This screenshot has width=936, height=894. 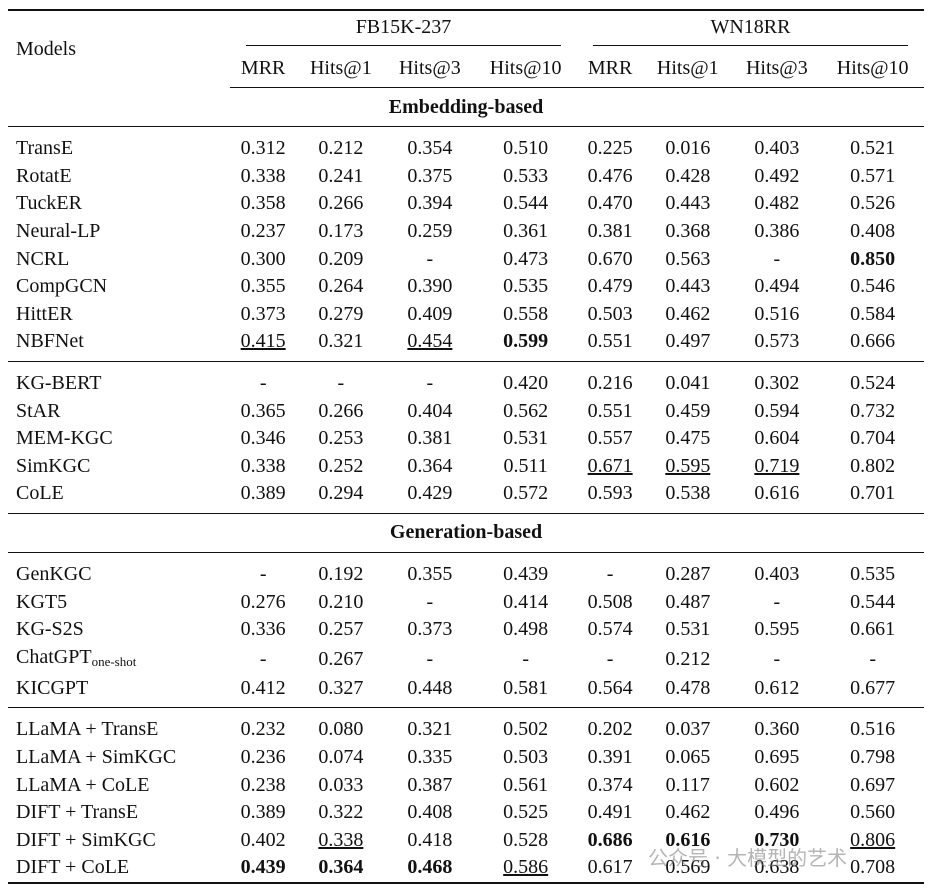 What do you see at coordinates (610, 258) in the screenshot?
I see `value-cell: 0.670` at bounding box center [610, 258].